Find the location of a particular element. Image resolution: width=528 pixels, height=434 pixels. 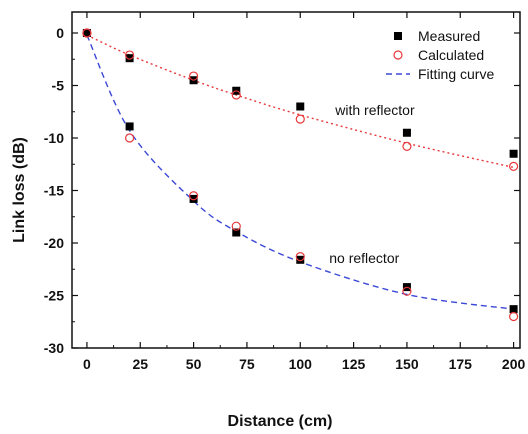

y-tick-label: -25 is located at coordinates (54, 296).